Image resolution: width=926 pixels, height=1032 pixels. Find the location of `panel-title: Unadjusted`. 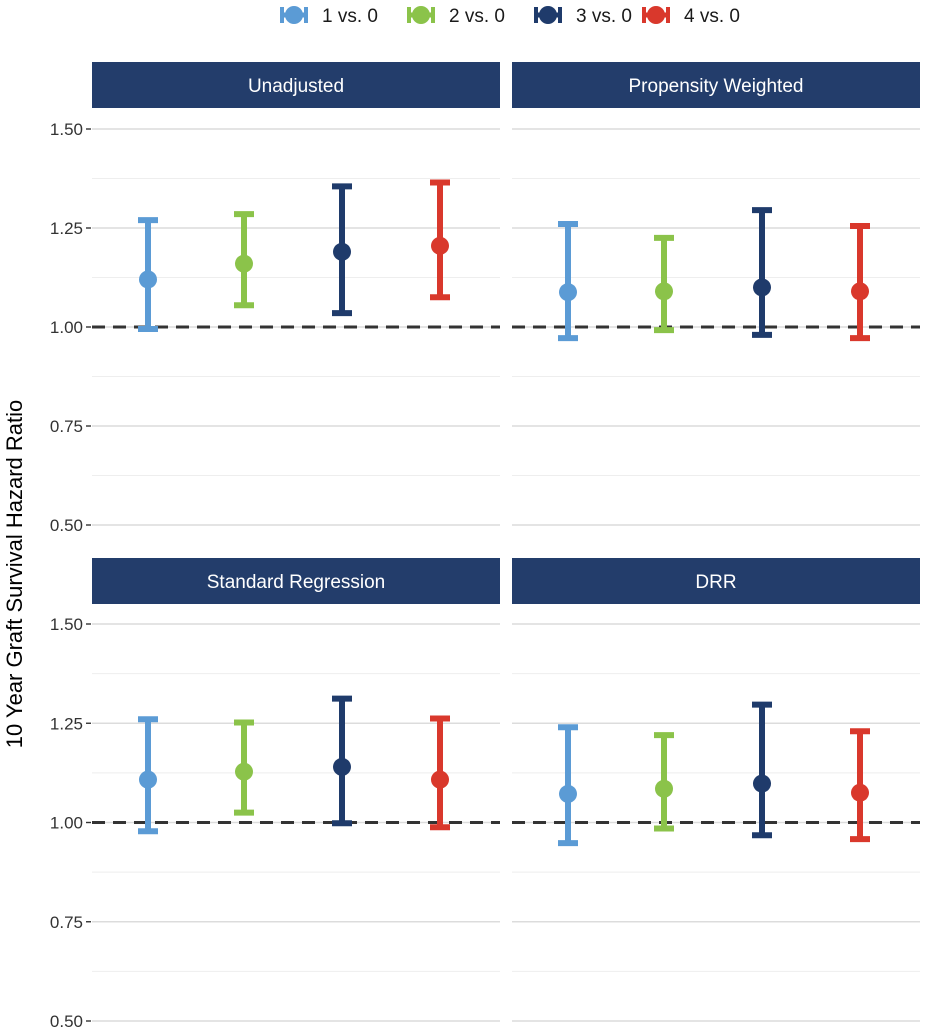

panel-title: Unadjusted is located at coordinates (296, 86).